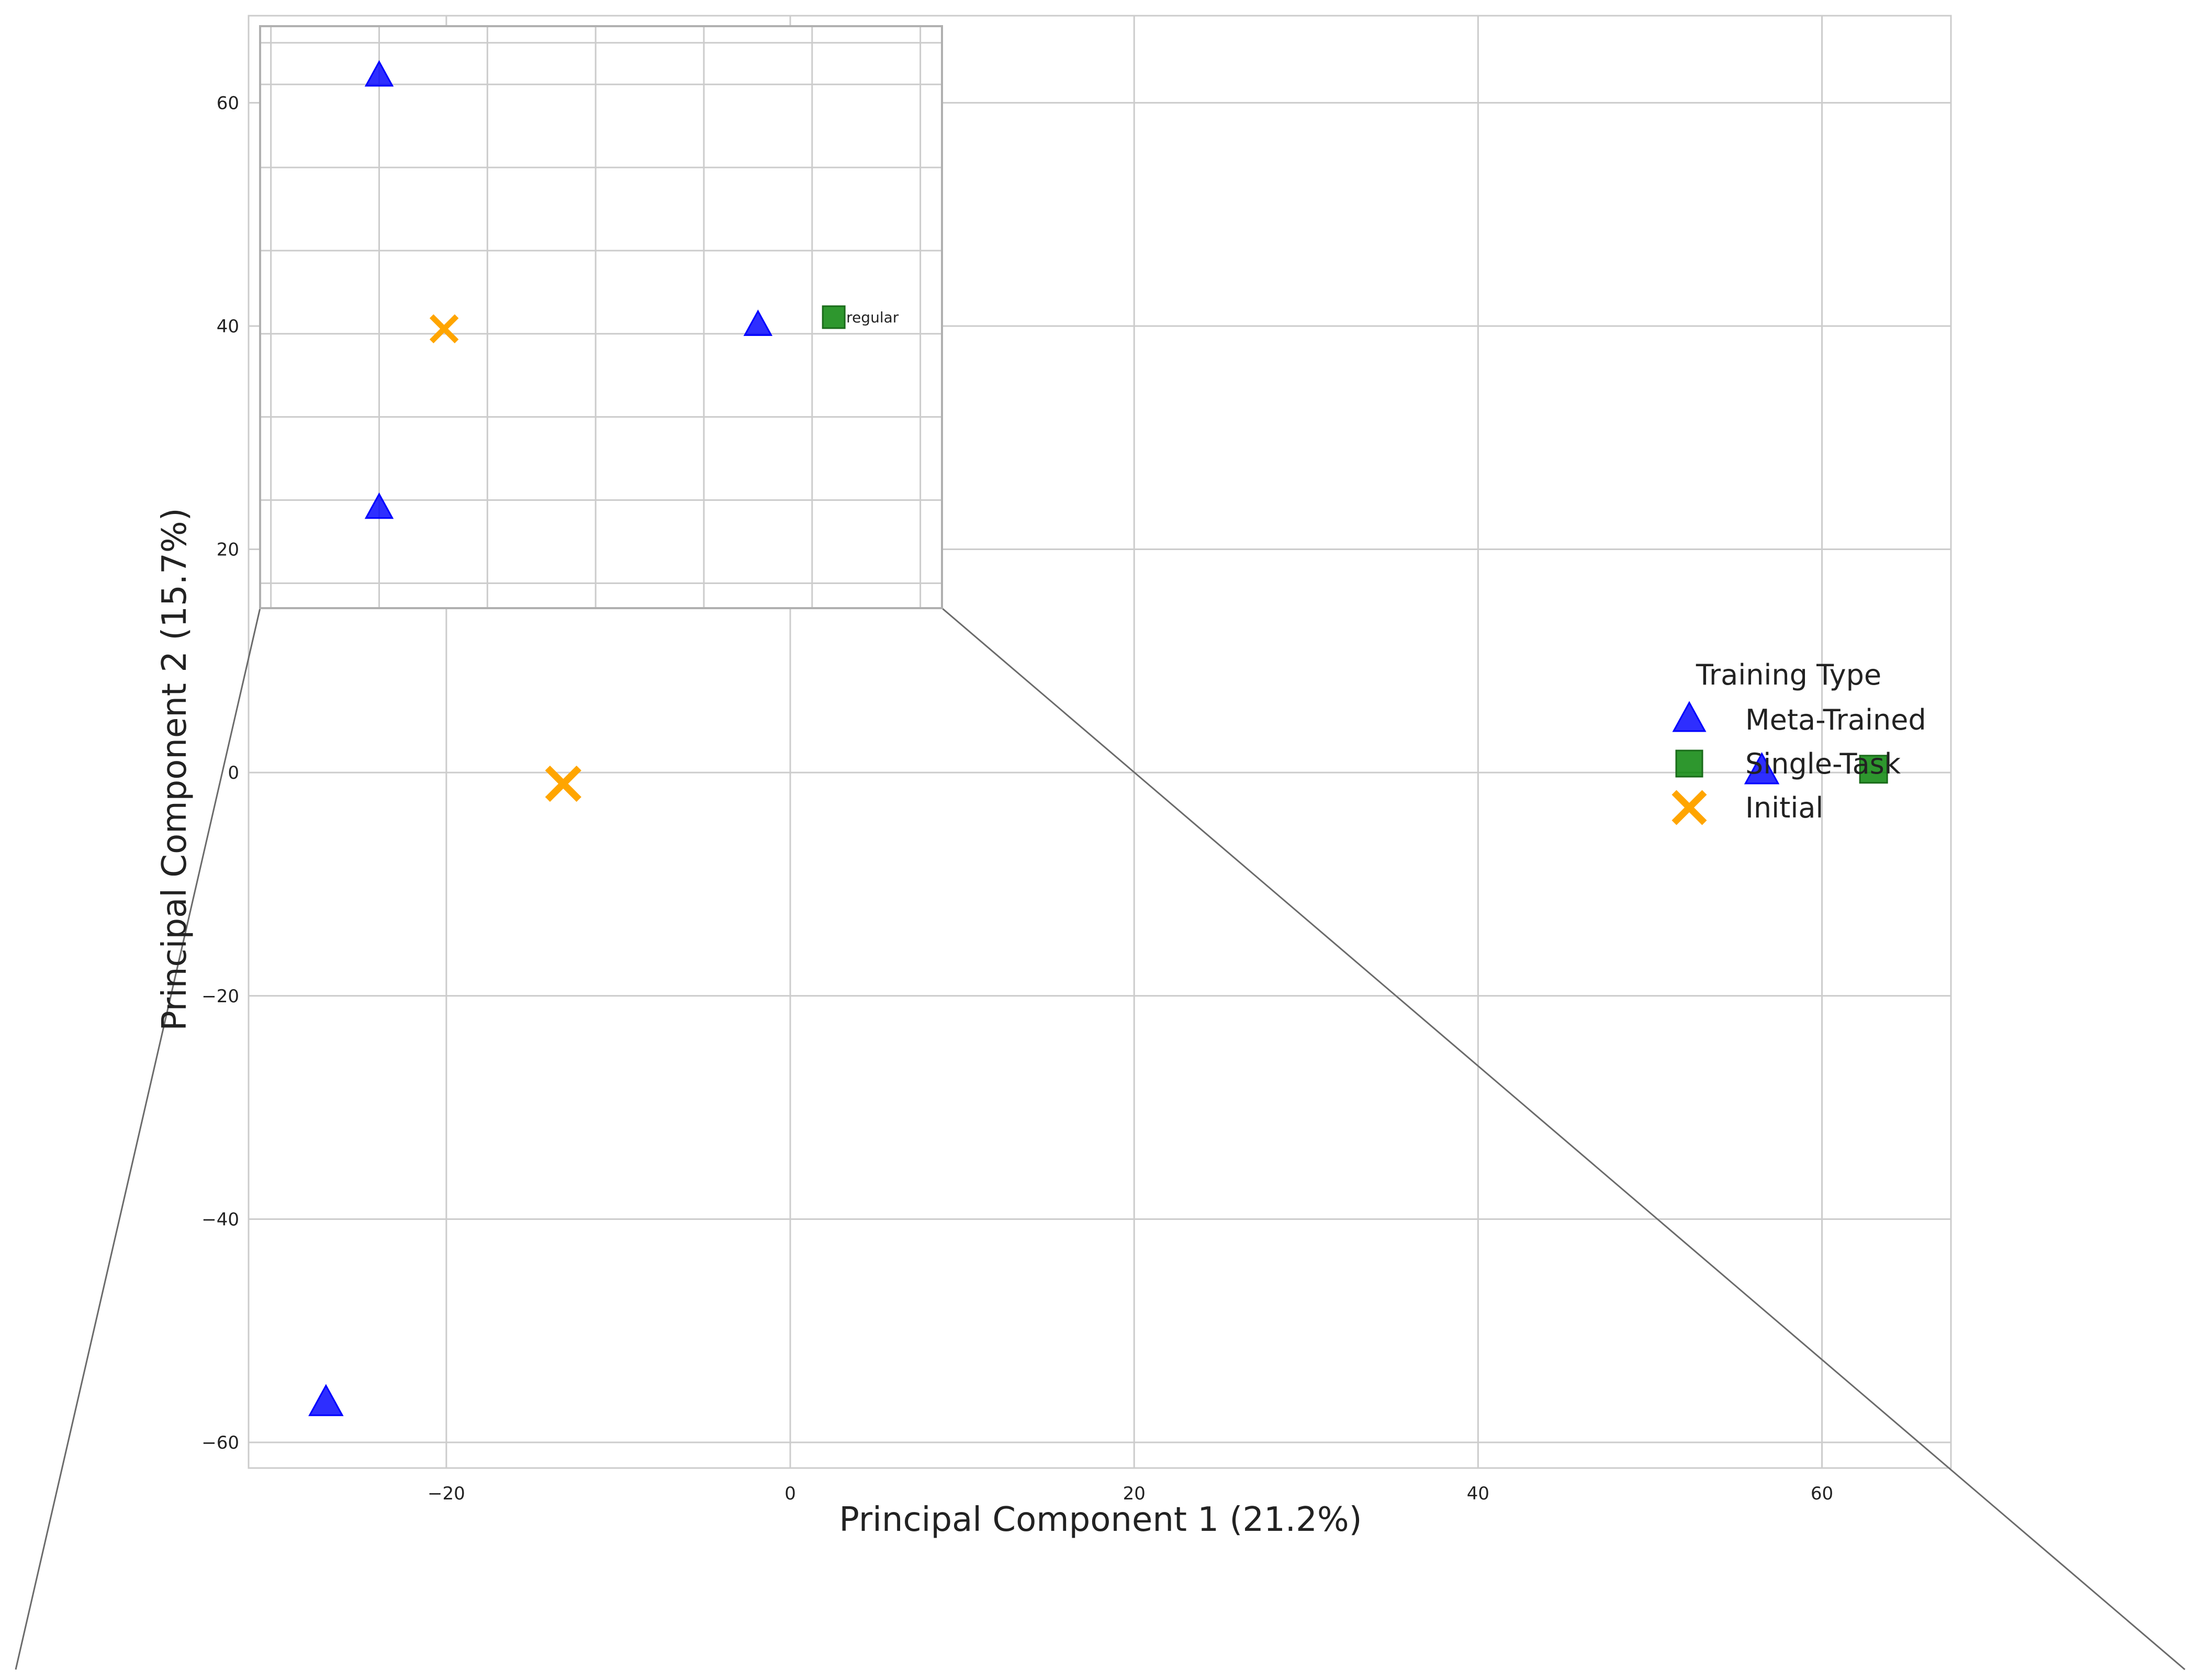 This screenshot has width=2199, height=1680. I want to click on y-tick-label: 60, so click(228, 103).